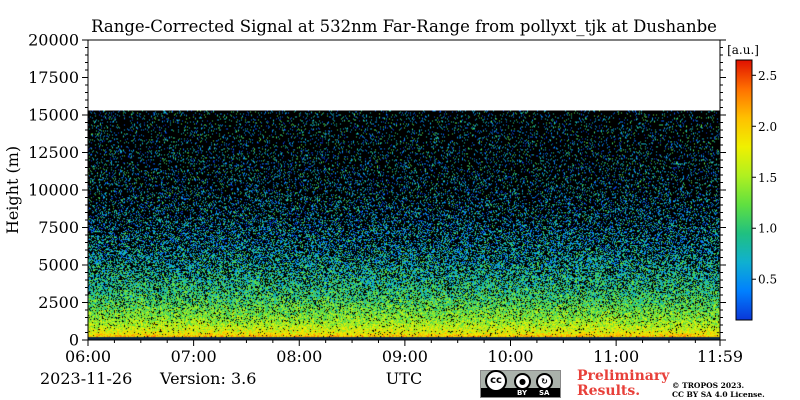 This screenshot has height=400, width=800. What do you see at coordinates (510, 356) in the screenshot?
I see `x-tick-label: 10:00` at bounding box center [510, 356].